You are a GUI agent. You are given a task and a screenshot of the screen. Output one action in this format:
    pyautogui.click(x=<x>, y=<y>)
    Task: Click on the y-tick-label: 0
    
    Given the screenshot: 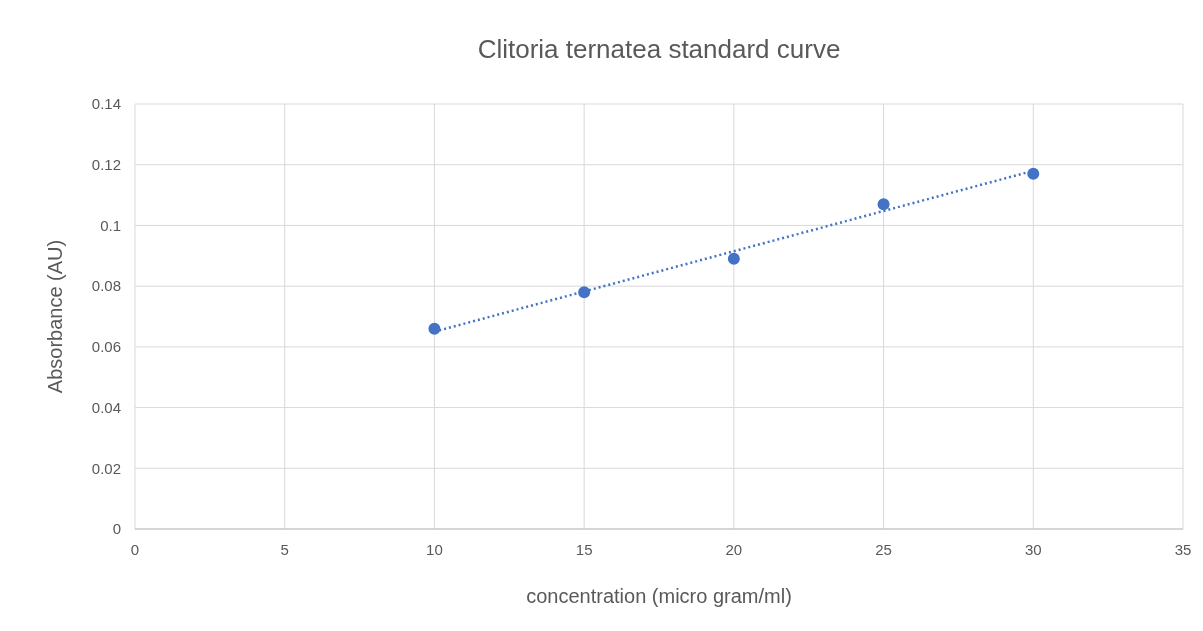 What is the action you would take?
    pyautogui.click(x=116, y=529)
    